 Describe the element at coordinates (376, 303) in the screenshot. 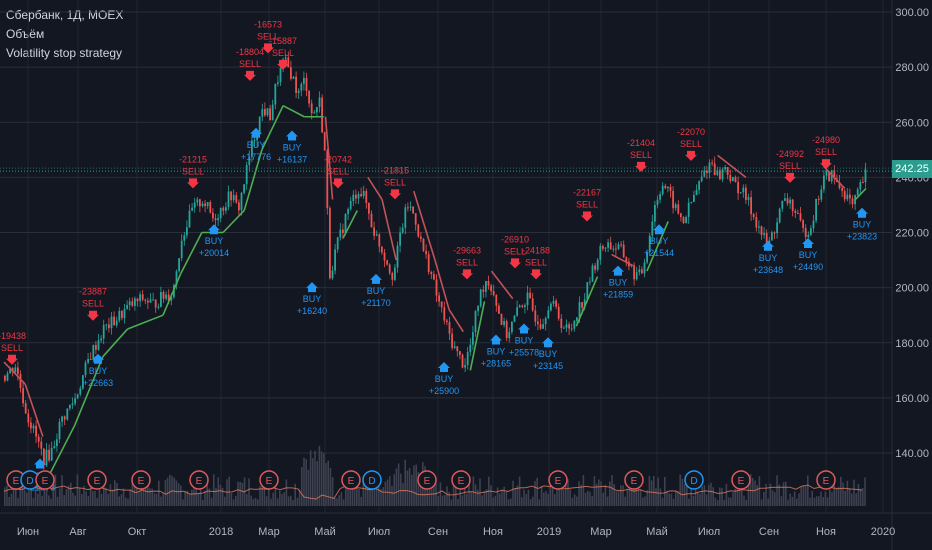

I see `buy-pnl-label: +21170` at that location.